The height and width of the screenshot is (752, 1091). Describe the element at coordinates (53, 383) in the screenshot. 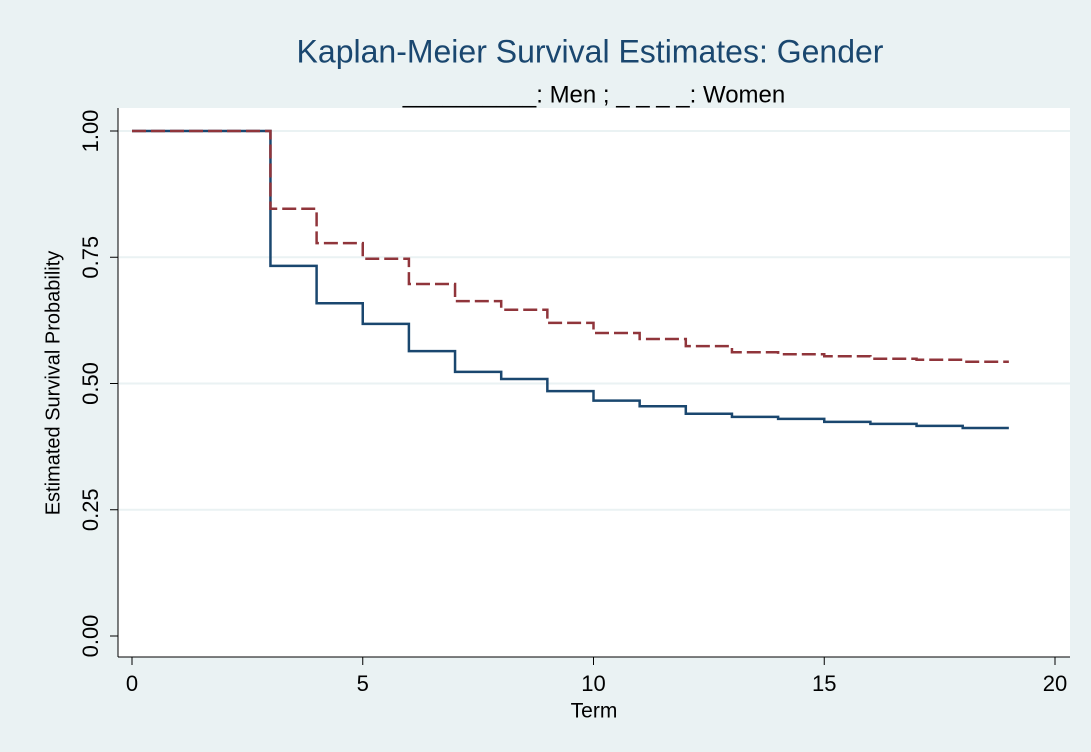

I see `y-axis-label: Estimated Survival Probability` at that location.